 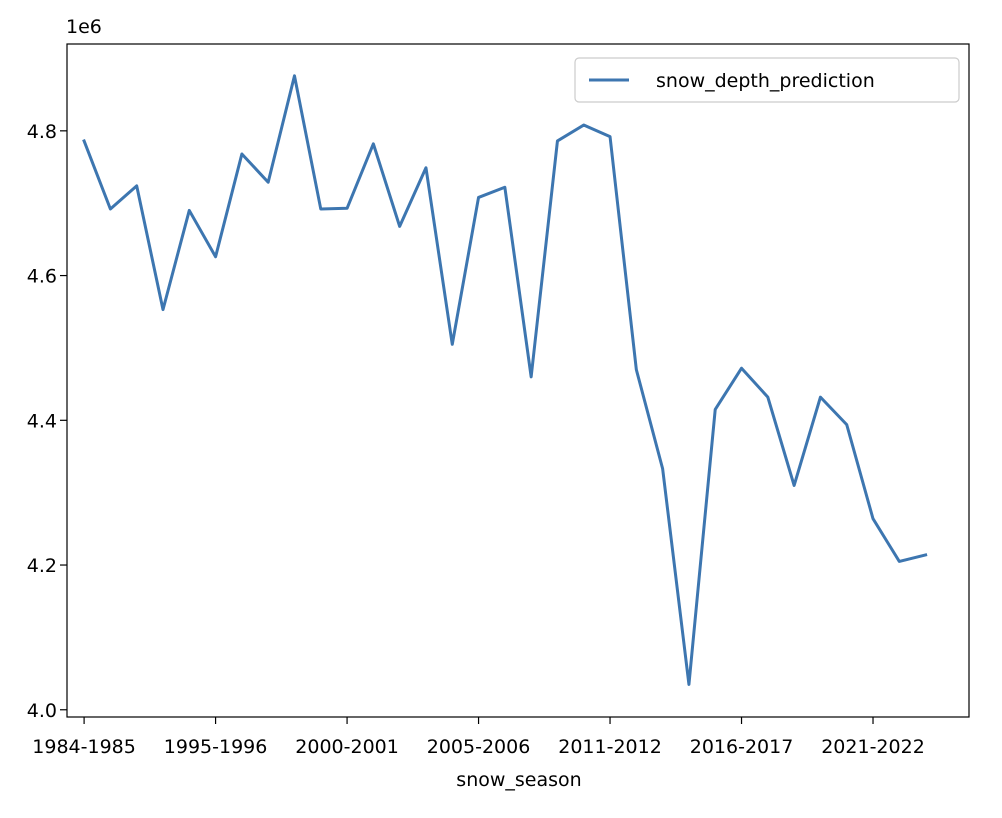 What do you see at coordinates (742, 747) in the screenshot?
I see `x-tick-label: 2016-2017` at bounding box center [742, 747].